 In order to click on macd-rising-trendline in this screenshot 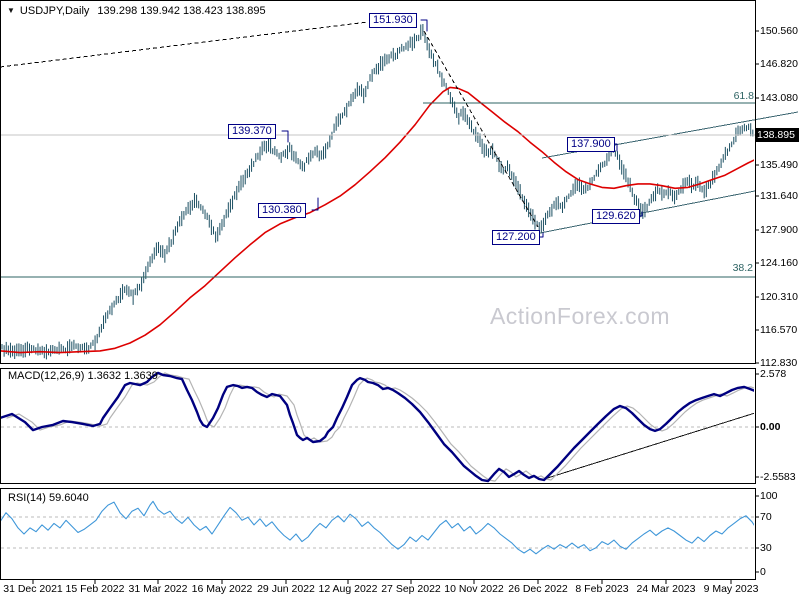, I will do `click(647, 446)`.